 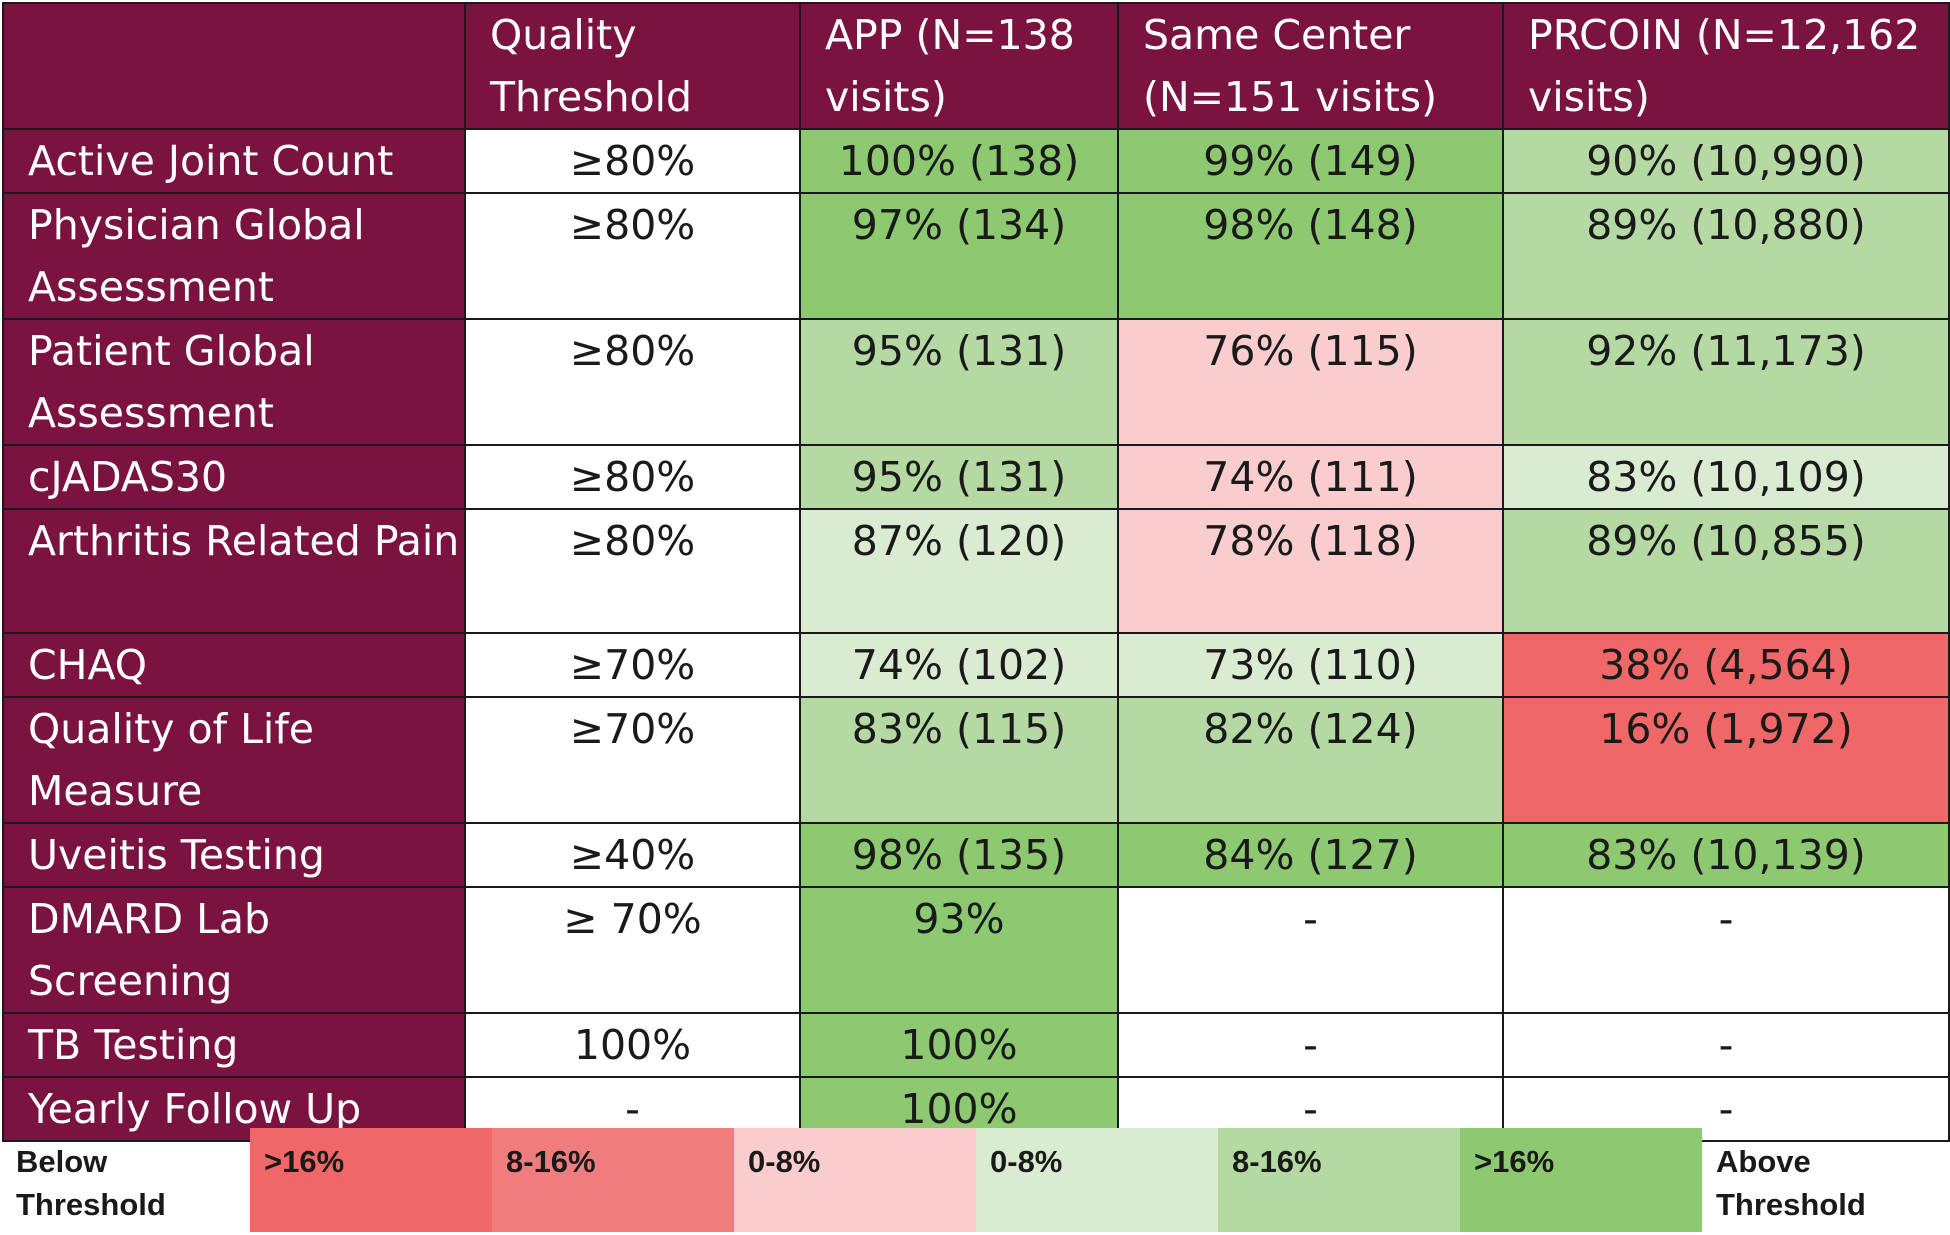 What do you see at coordinates (1310, 161) in the screenshot?
I see `same-center-cell: 99% (149)` at bounding box center [1310, 161].